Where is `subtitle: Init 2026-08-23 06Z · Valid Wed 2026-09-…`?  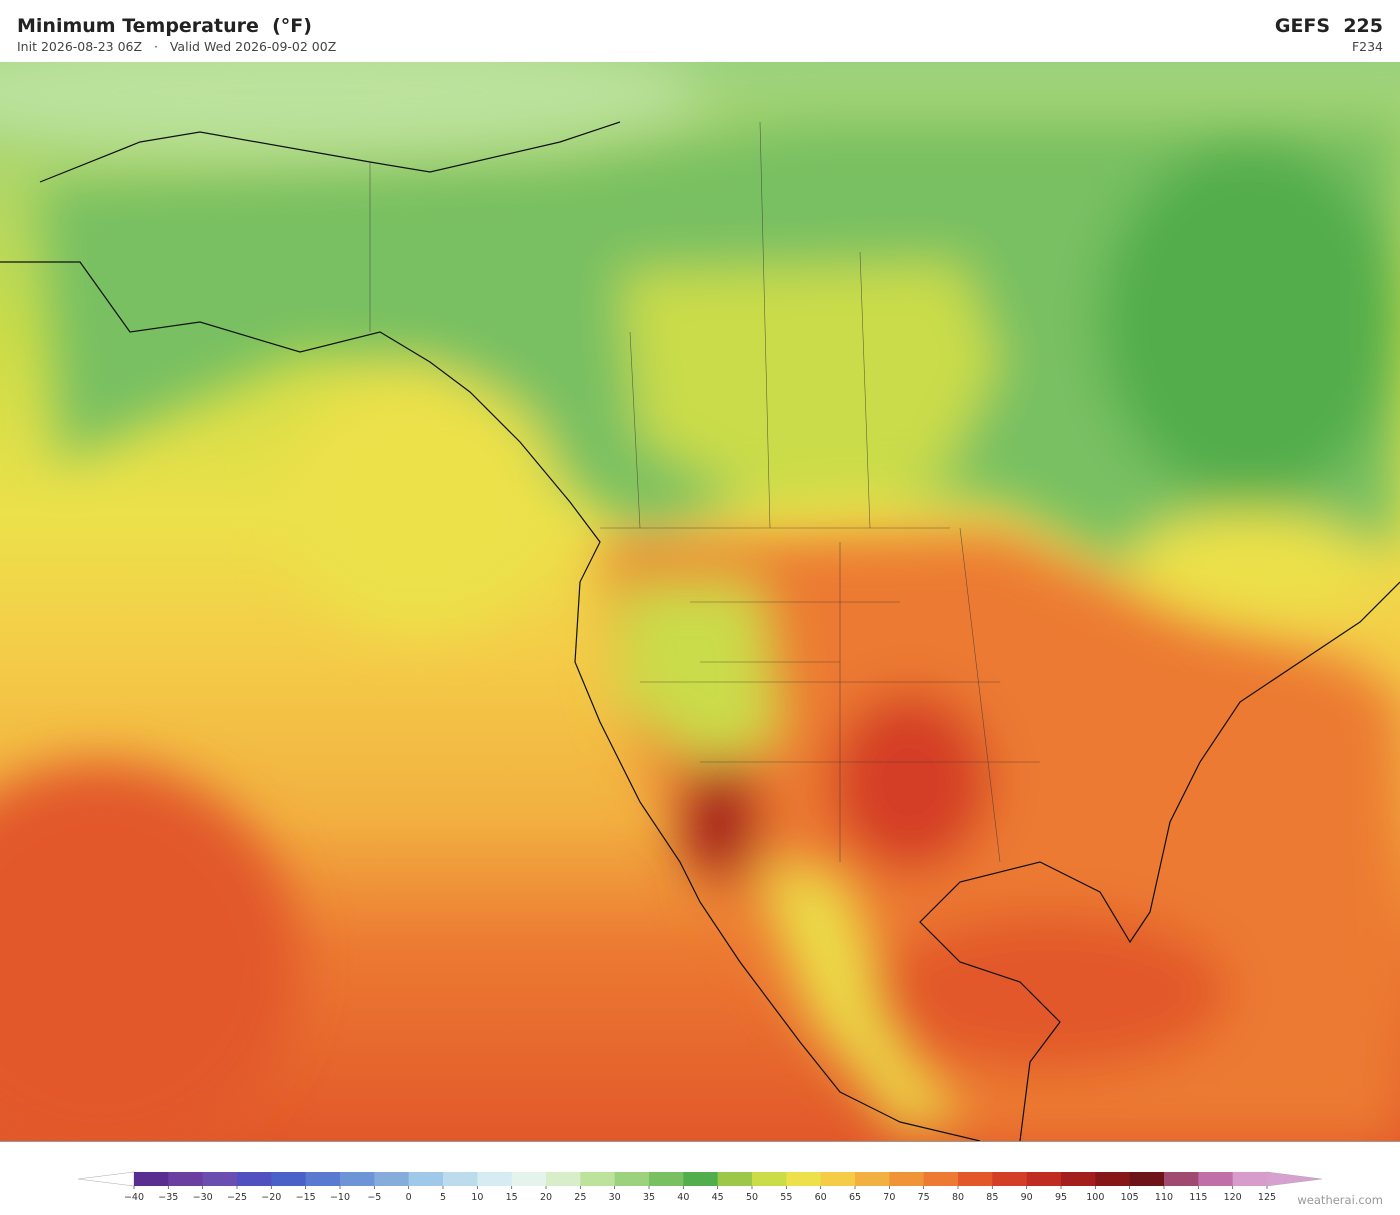
subtitle: Init 2026-08-23 06Z · Valid Wed 2026-09-… is located at coordinates (177, 46).